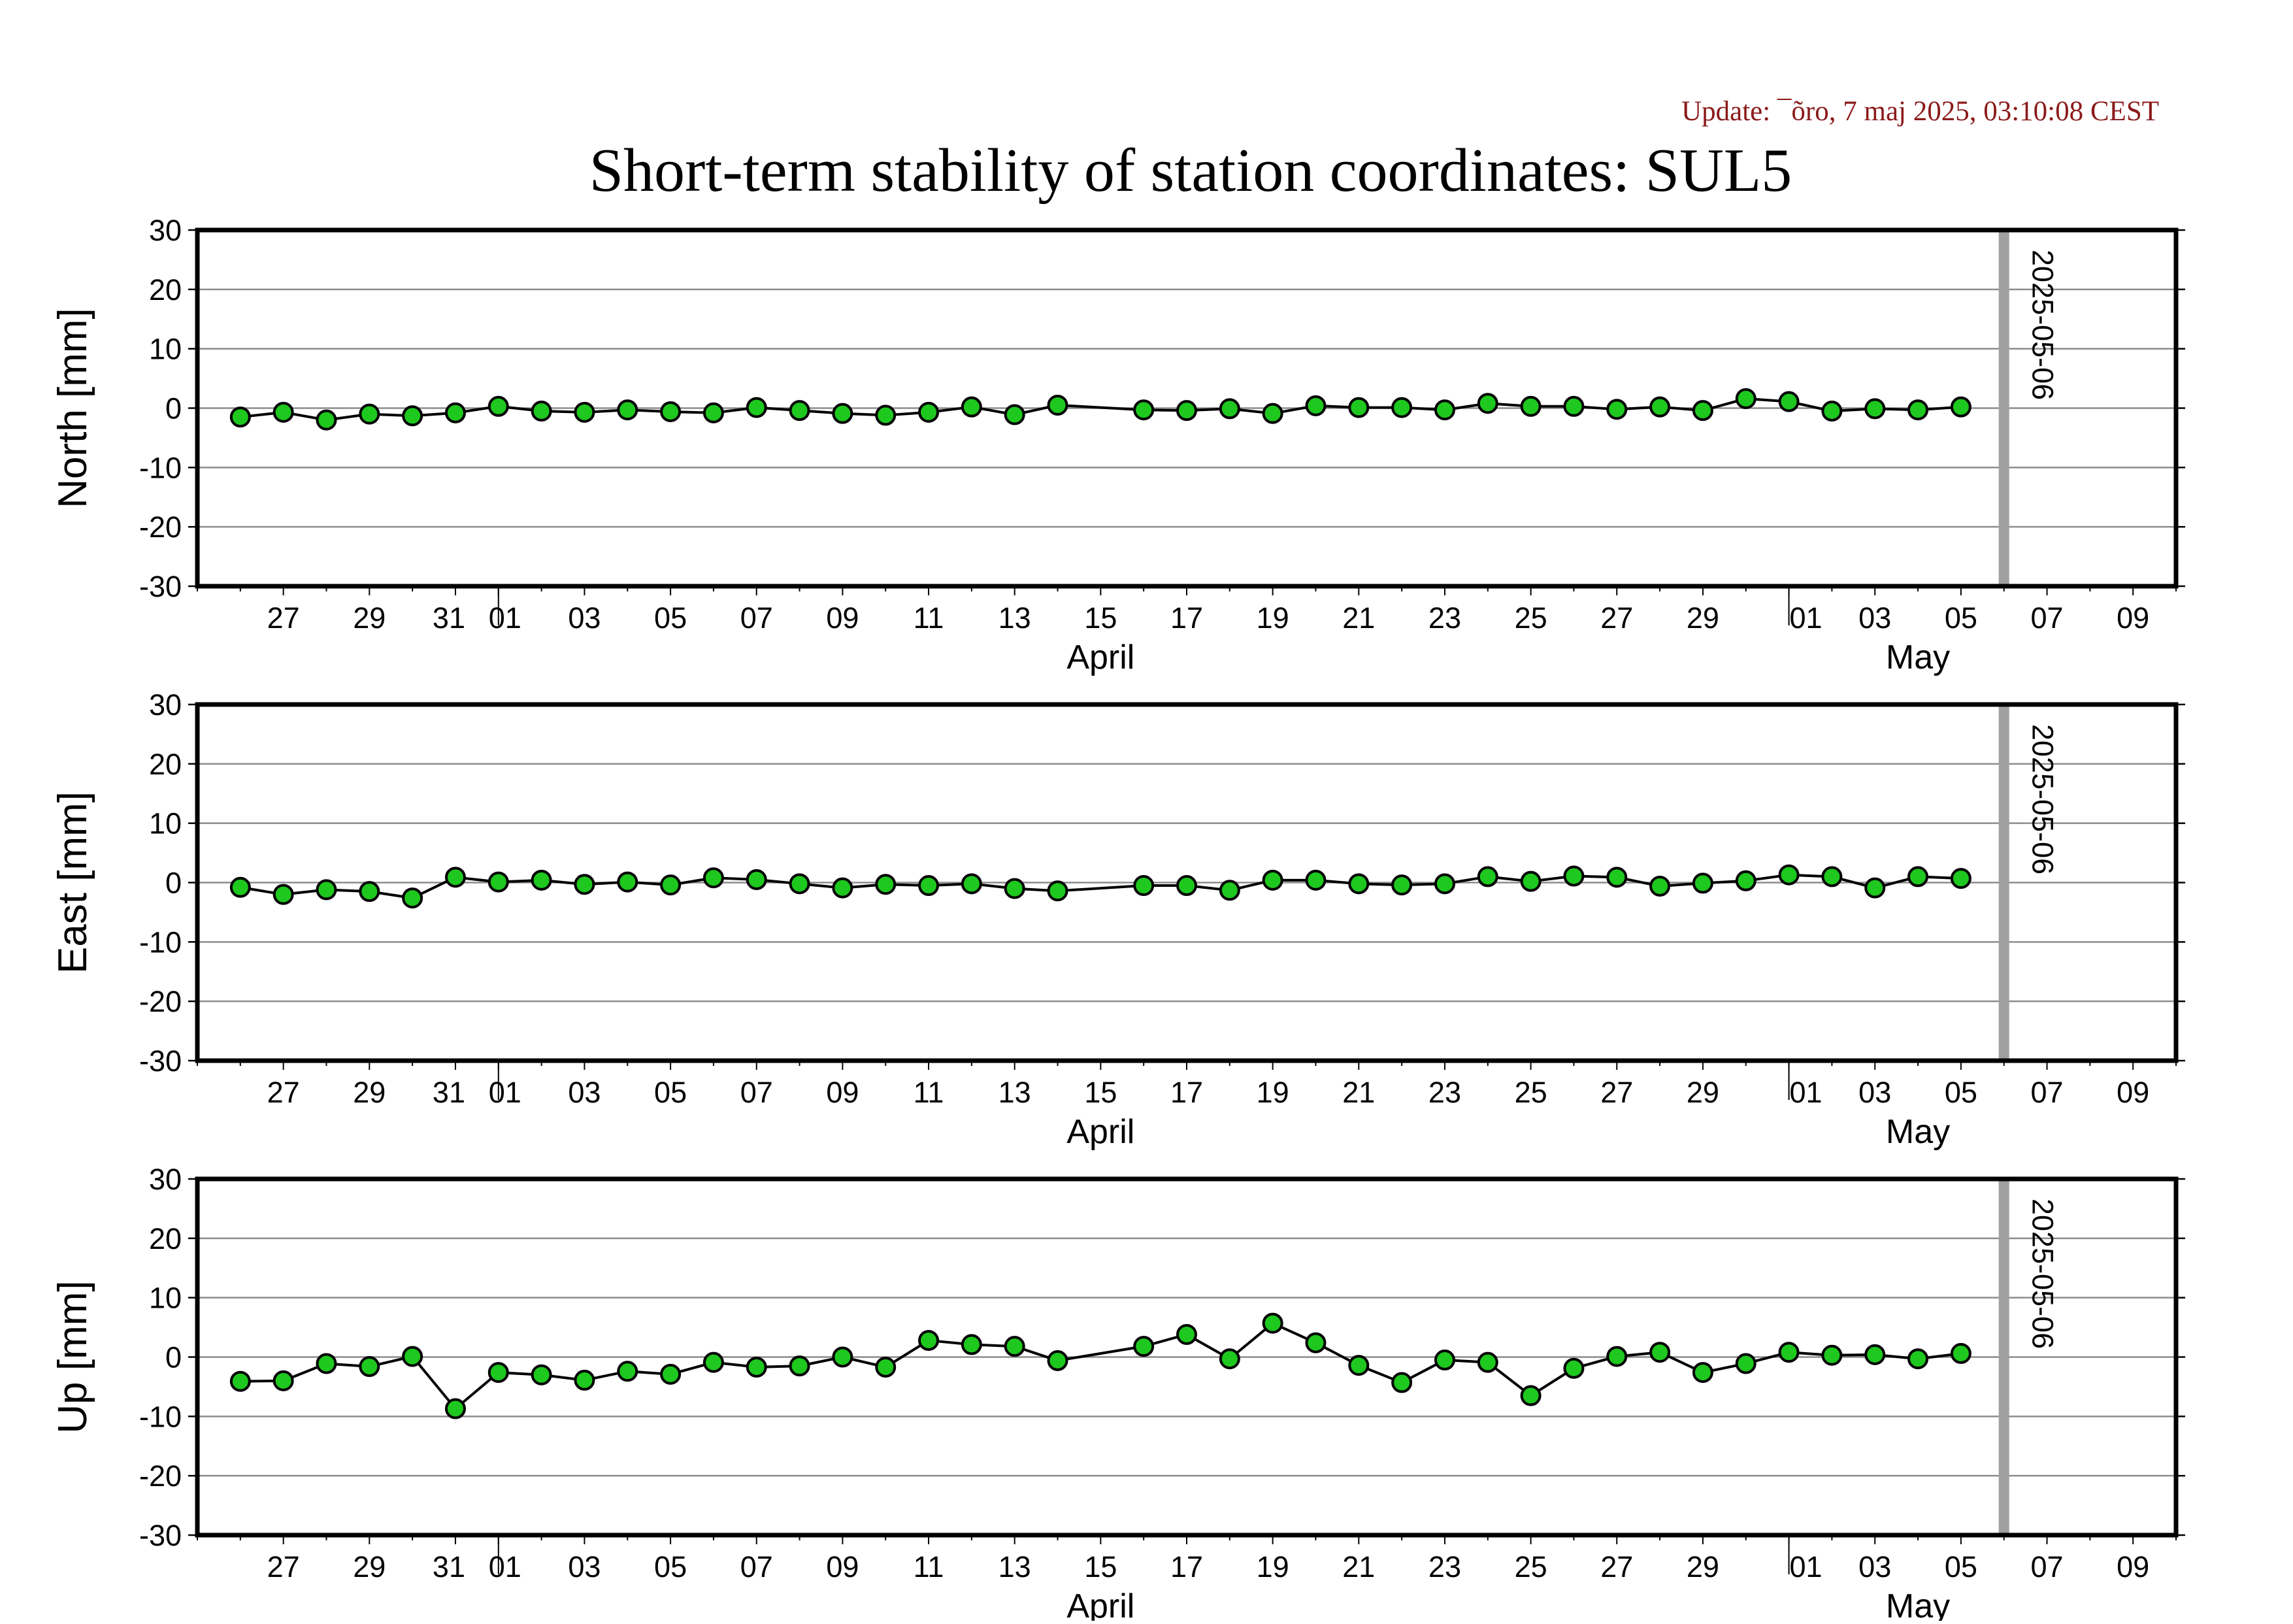 Image resolution: width=2293 pixels, height=1624 pixels. Describe the element at coordinates (929, 1567) in the screenshot. I see `x-tick-label: 11` at that location.